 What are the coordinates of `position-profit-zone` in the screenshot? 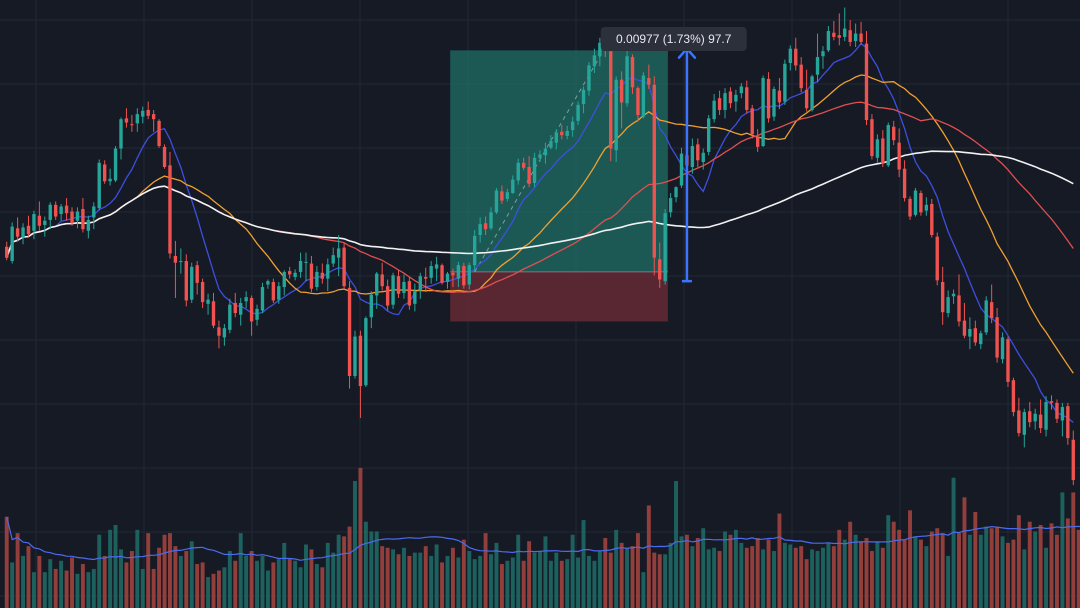 It's located at (559, 161).